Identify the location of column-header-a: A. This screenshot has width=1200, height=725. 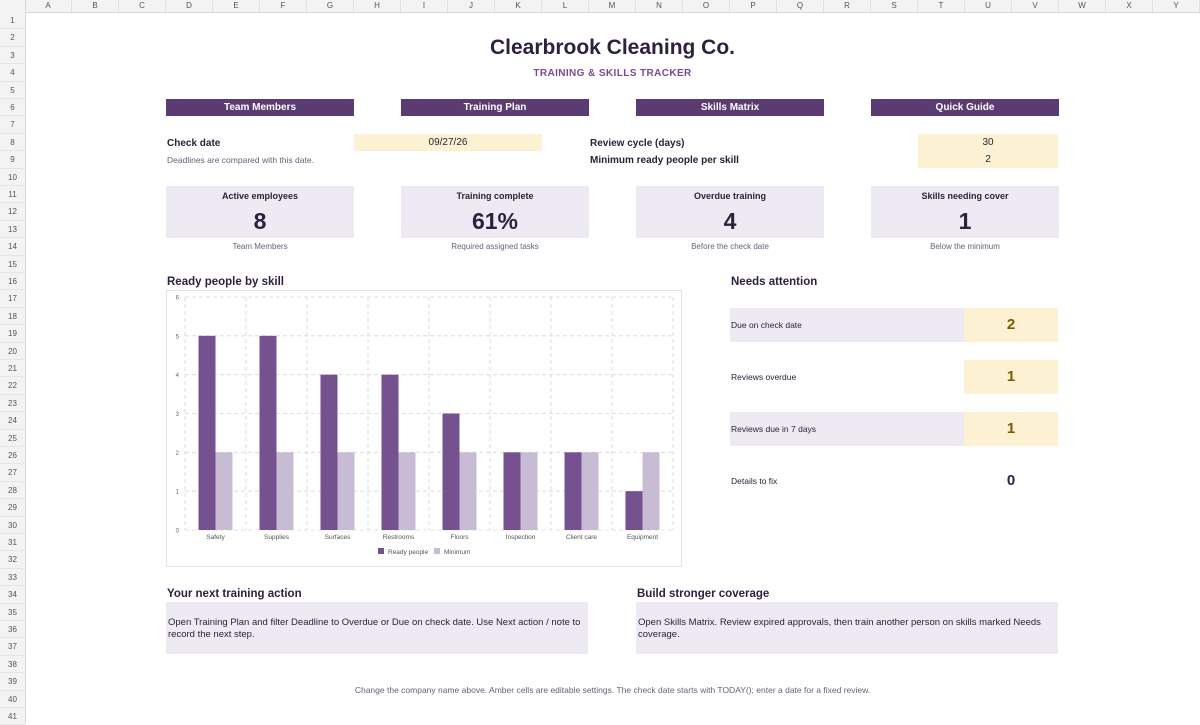
(48, 6).